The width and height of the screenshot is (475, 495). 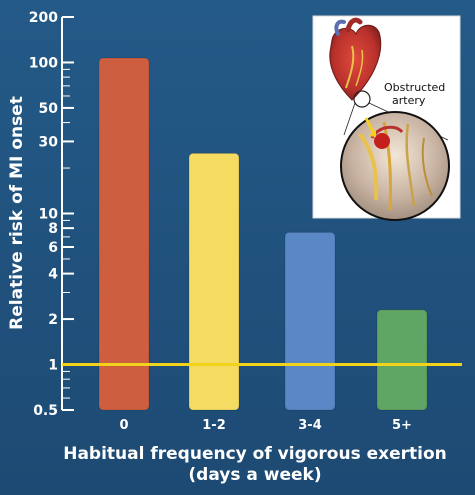 What do you see at coordinates (395, 166) in the screenshot?
I see `zoom-circle` at bounding box center [395, 166].